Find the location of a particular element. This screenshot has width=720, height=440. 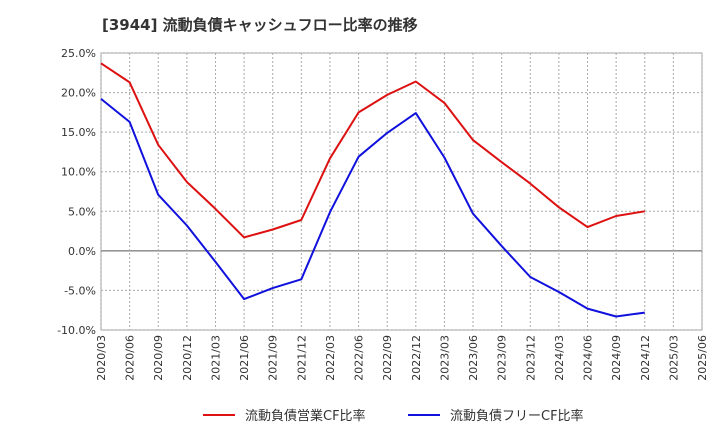

y-tick-label: 25.0% is located at coordinates (78, 53).